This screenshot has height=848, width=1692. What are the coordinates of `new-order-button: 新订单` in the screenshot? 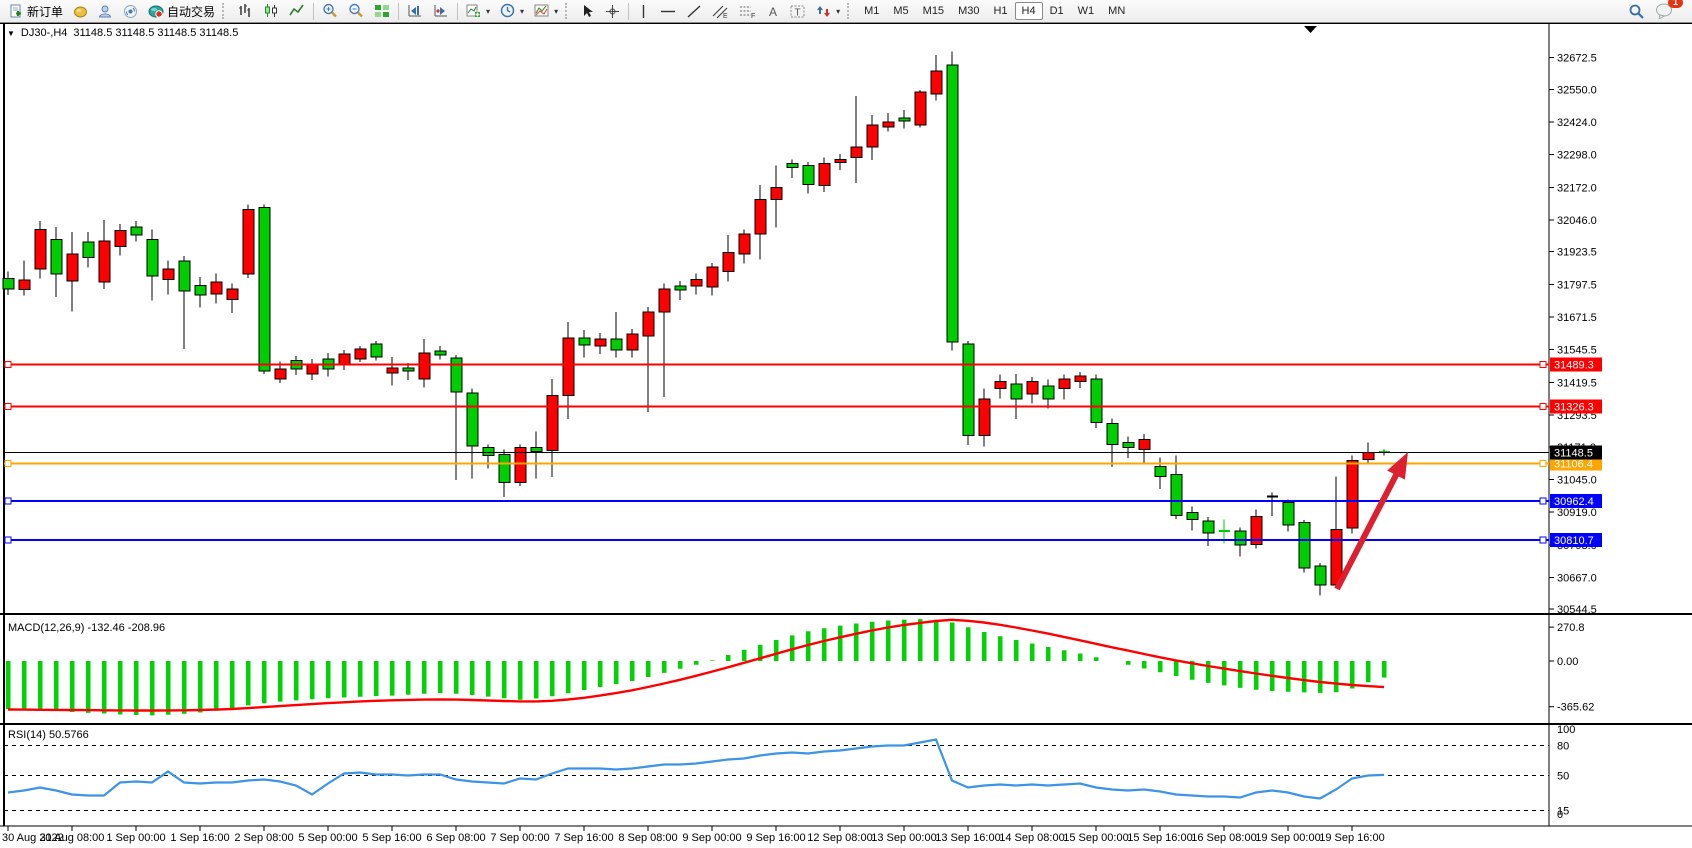 It's located at (36, 11).